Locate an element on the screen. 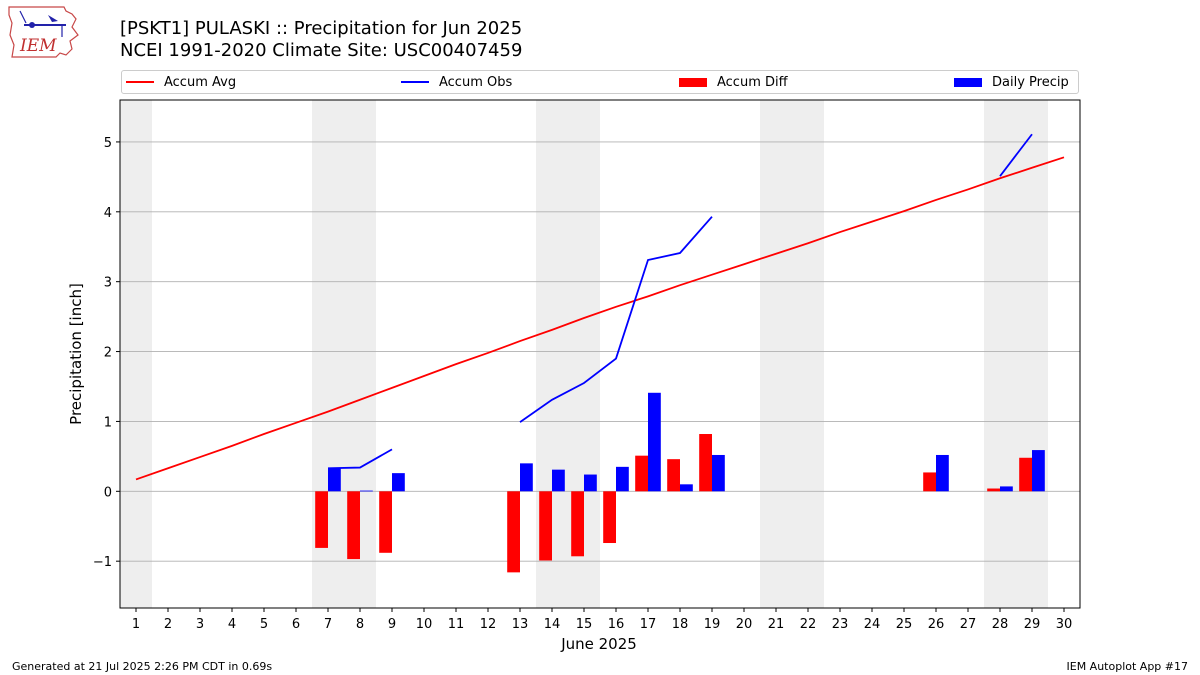  y-tick-label: 2 is located at coordinates (108, 353).